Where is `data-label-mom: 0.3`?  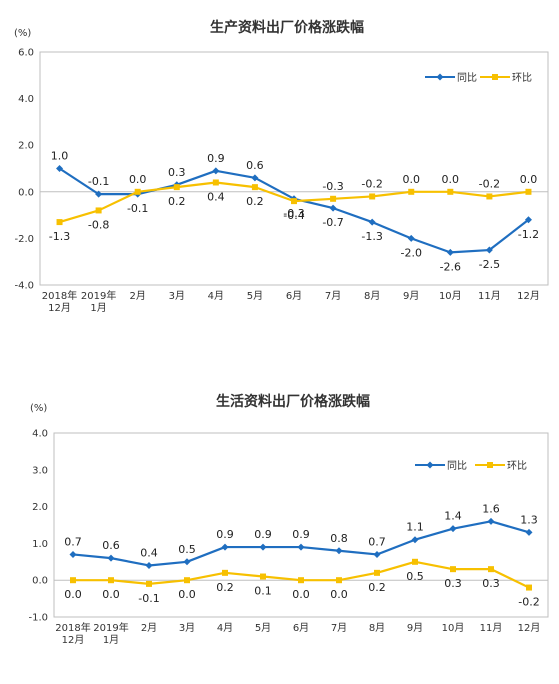
data-label-mom: 0.3 is located at coordinates (491, 583).